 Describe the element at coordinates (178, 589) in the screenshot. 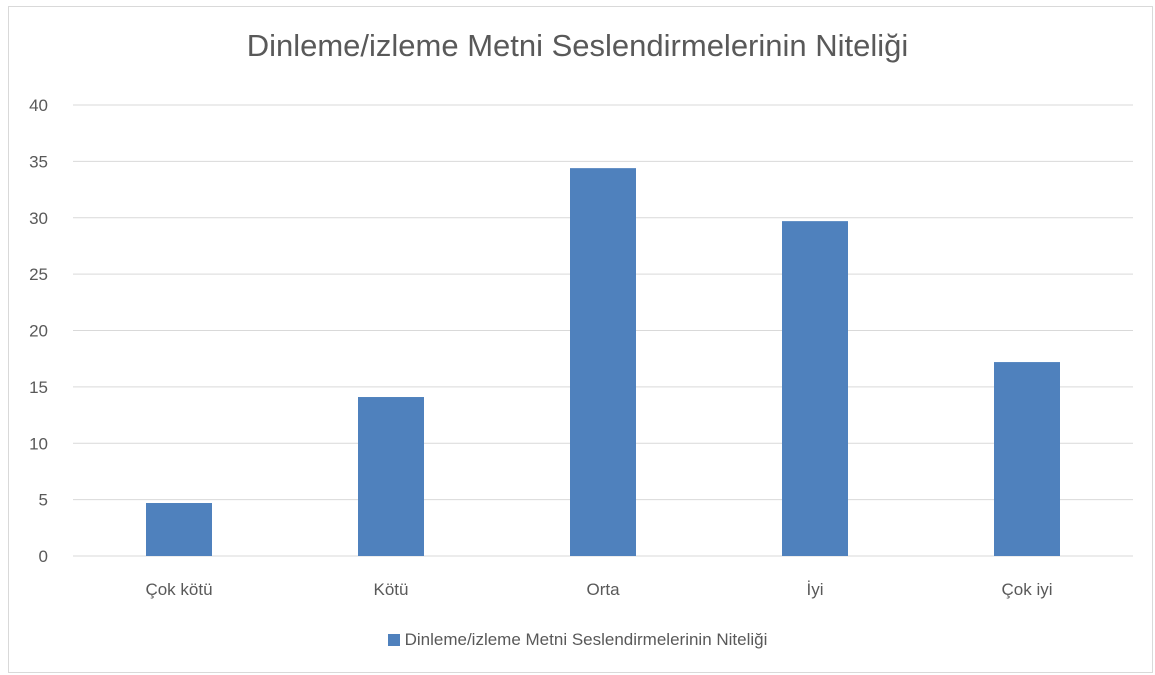

I see `x-tick-label: Çok kötü` at that location.